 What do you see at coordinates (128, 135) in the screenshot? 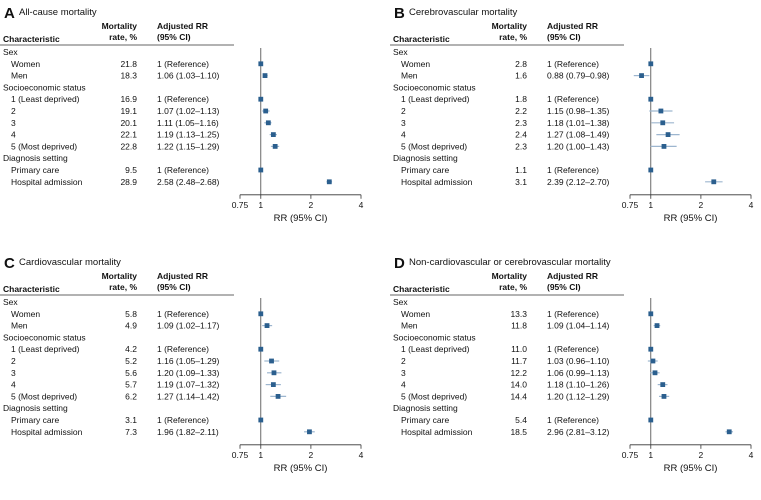
I see `row-rate: 22.1` at bounding box center [128, 135].